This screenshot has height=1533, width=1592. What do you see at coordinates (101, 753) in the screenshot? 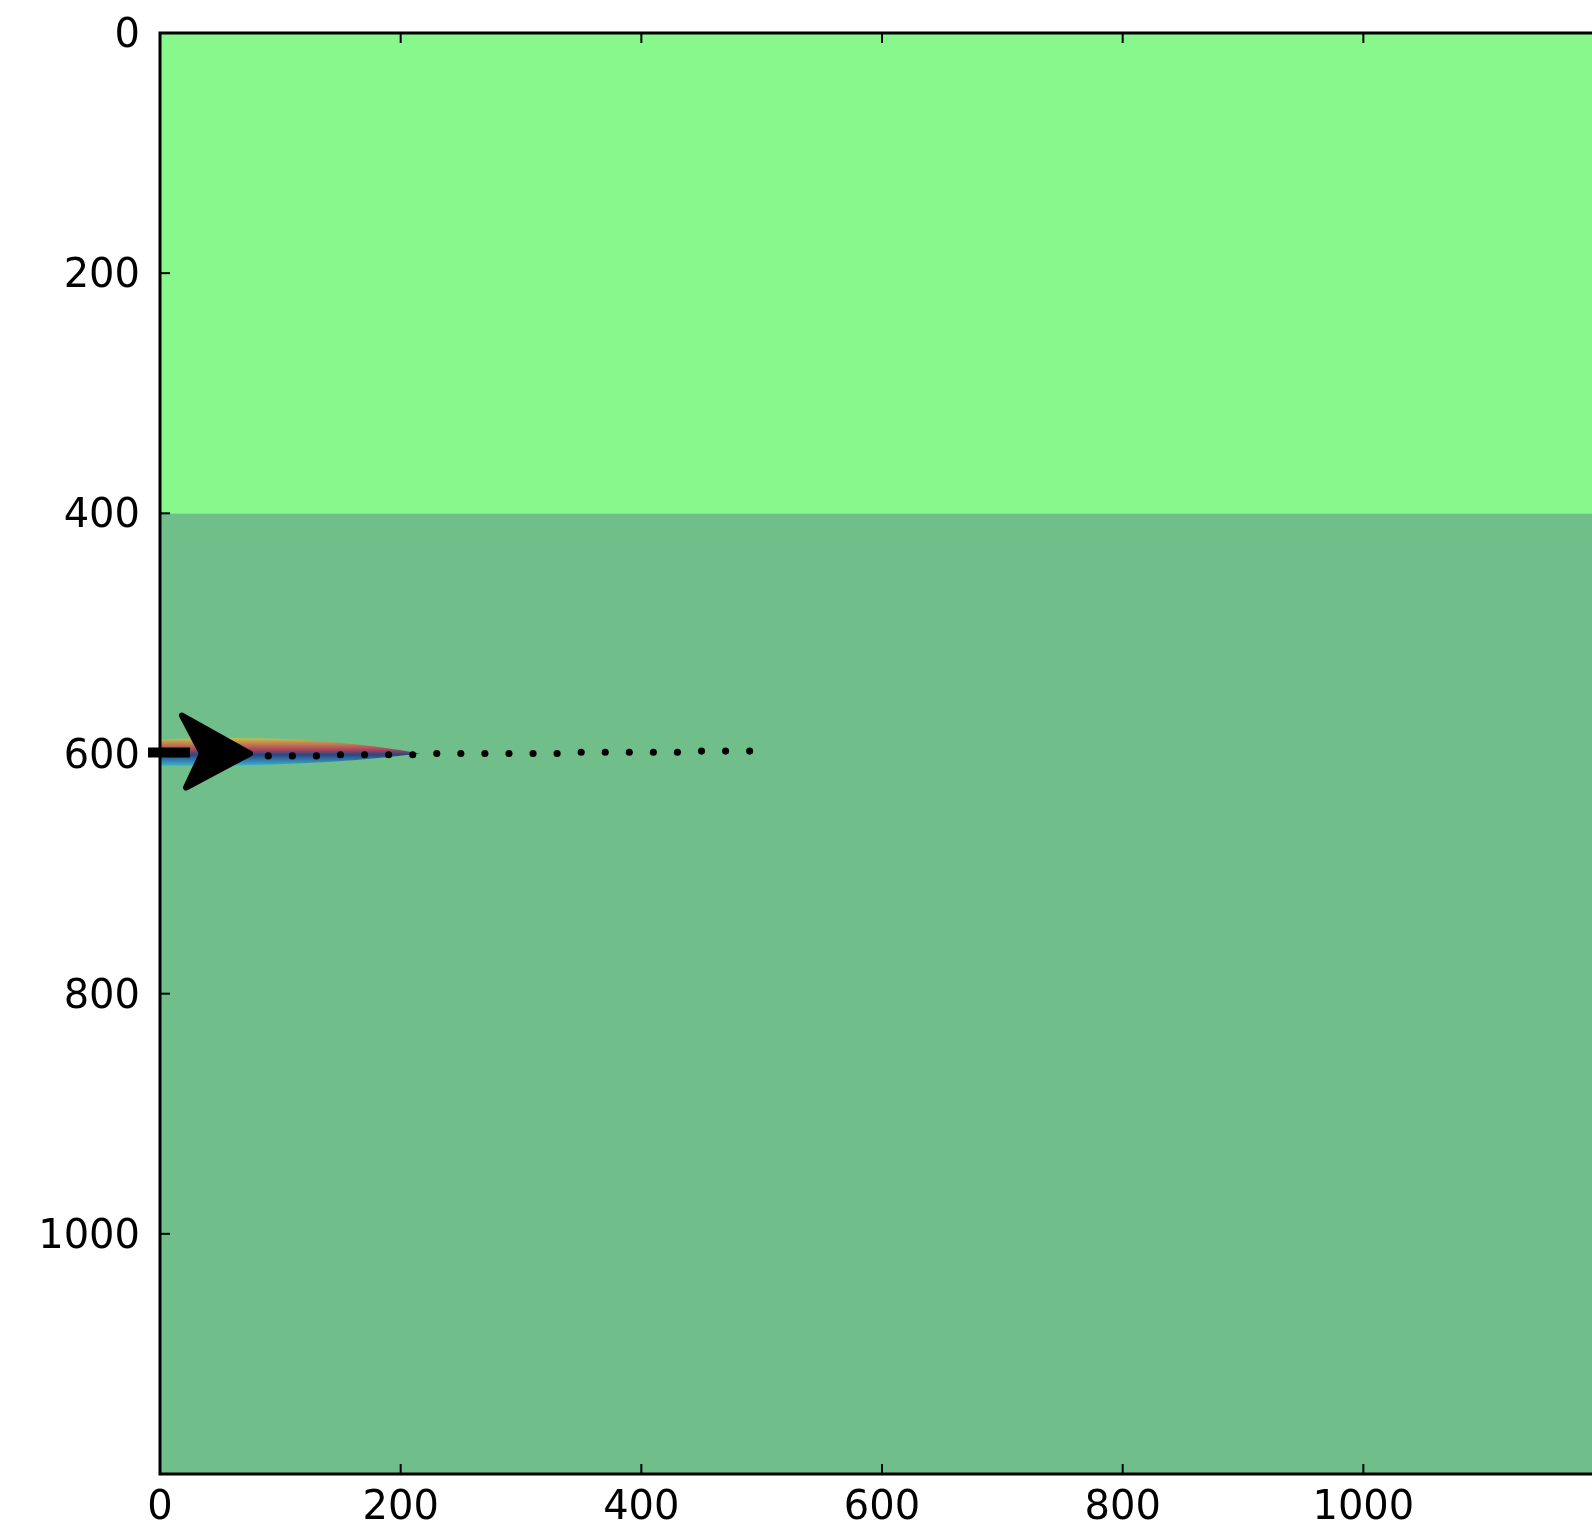
I see `y-tick-label: 600` at bounding box center [101, 753].